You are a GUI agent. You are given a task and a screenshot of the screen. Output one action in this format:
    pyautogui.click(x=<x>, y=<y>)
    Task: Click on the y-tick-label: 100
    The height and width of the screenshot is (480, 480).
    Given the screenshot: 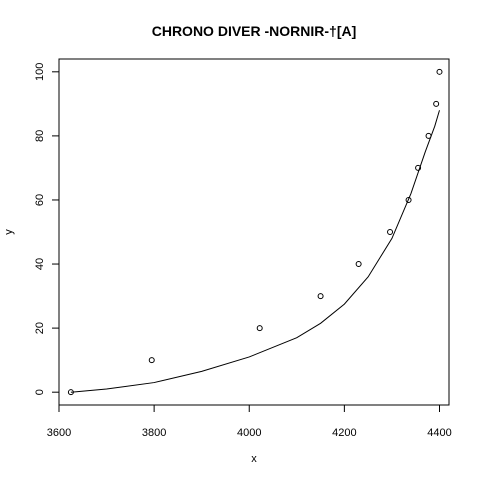 What is the action you would take?
    pyautogui.click(x=40, y=72)
    